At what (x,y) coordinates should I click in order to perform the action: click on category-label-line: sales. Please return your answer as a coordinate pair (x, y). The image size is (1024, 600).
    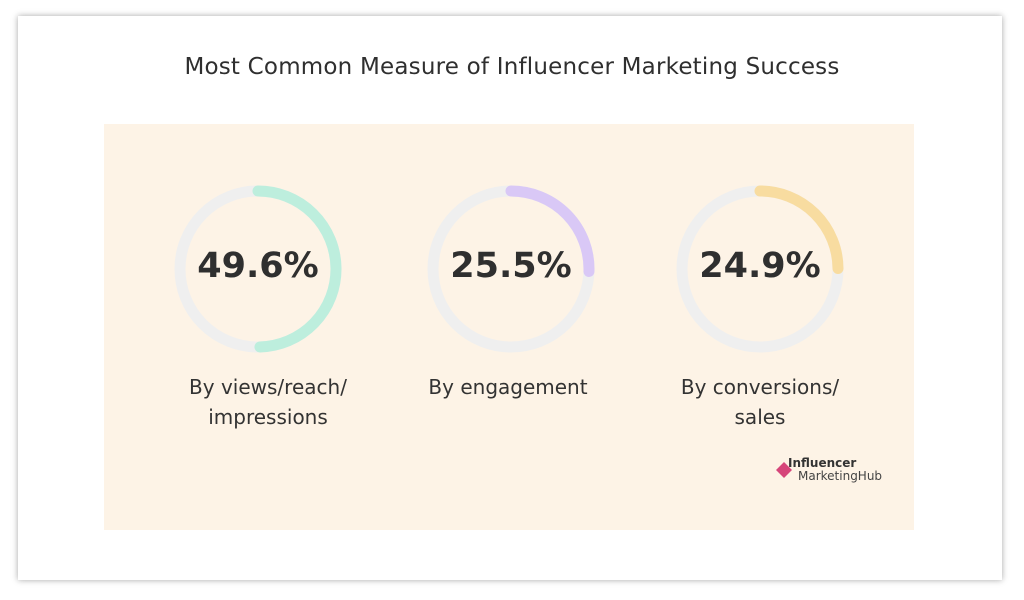
    Looking at the image, I should click on (760, 417).